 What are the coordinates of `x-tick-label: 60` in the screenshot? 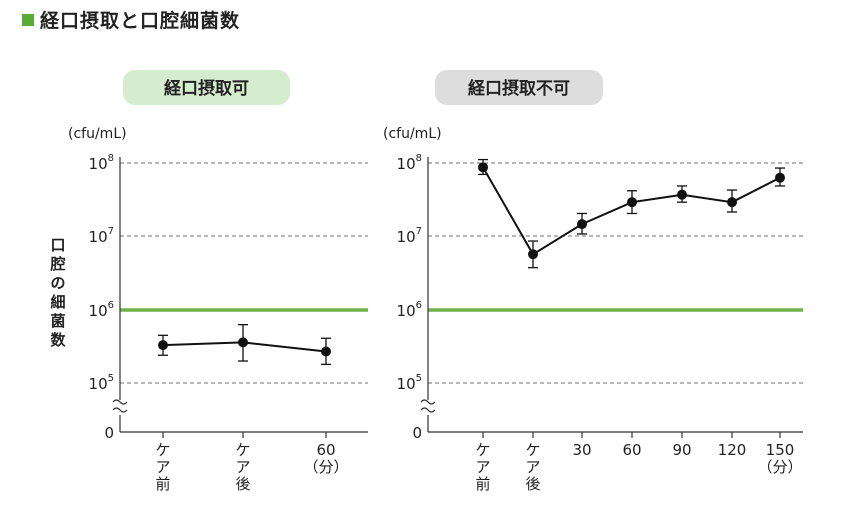 It's located at (631, 450).